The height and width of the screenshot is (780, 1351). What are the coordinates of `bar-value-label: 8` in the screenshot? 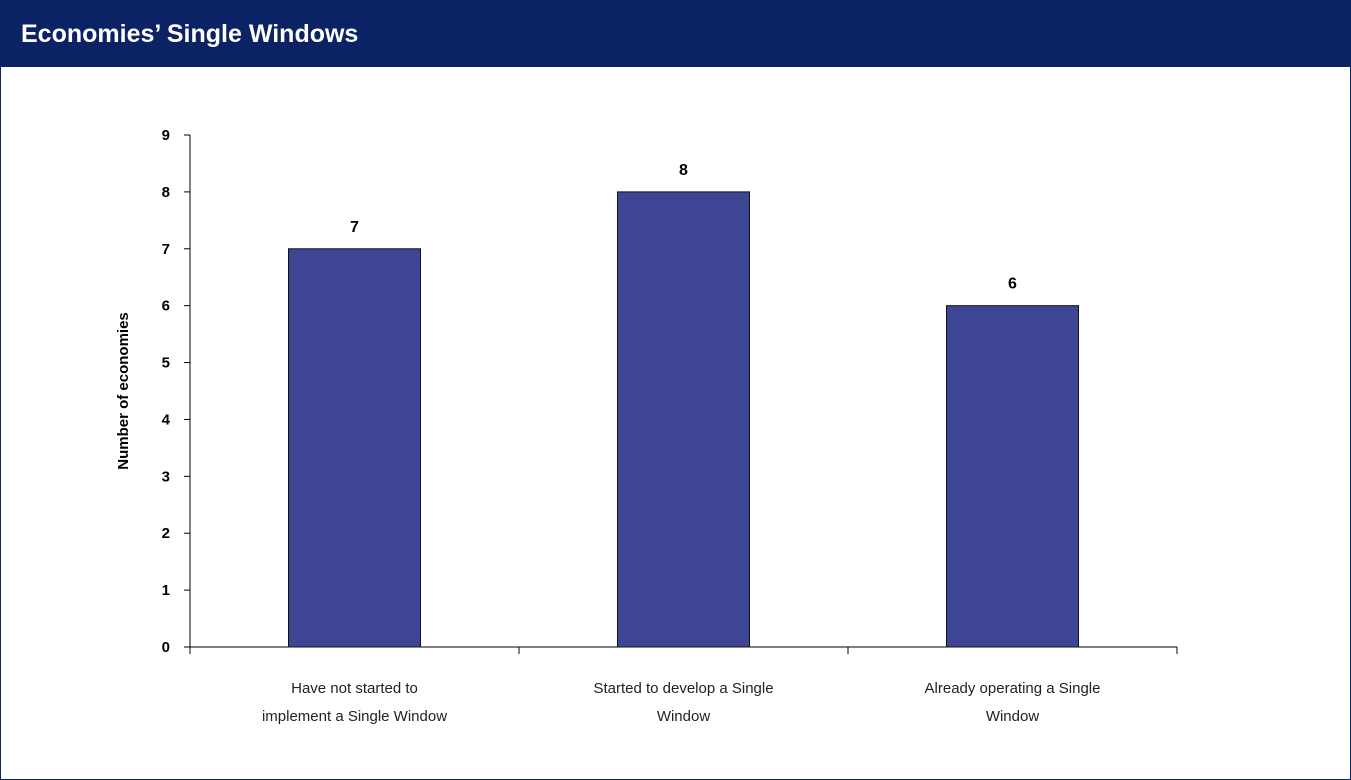 It's located at (683, 170).